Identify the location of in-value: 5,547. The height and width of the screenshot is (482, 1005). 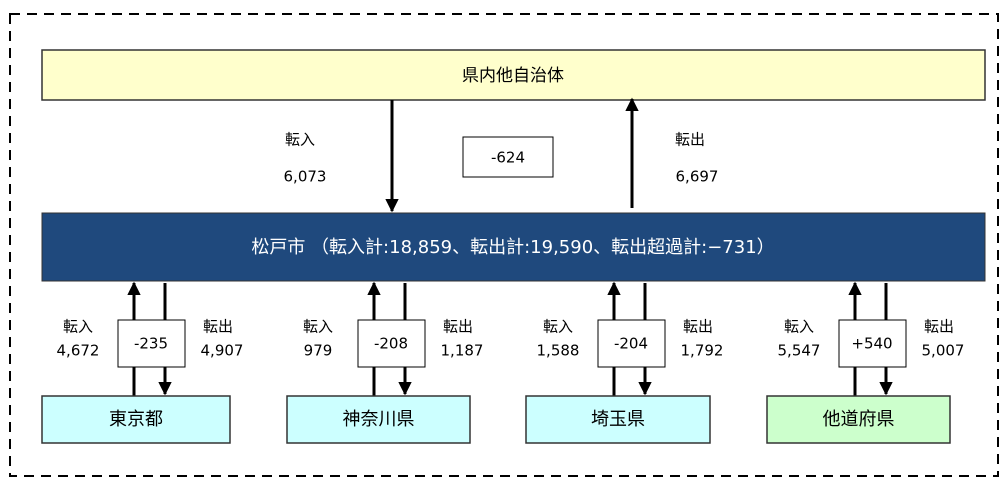
(799, 351).